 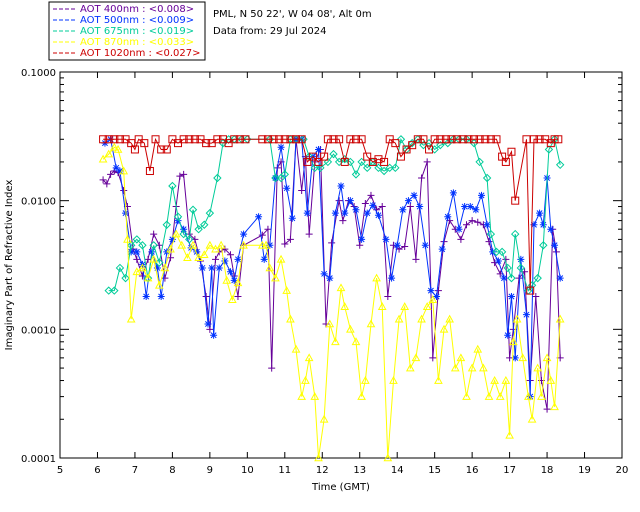 I want to click on x-tick-label: 8, so click(x=172, y=470).